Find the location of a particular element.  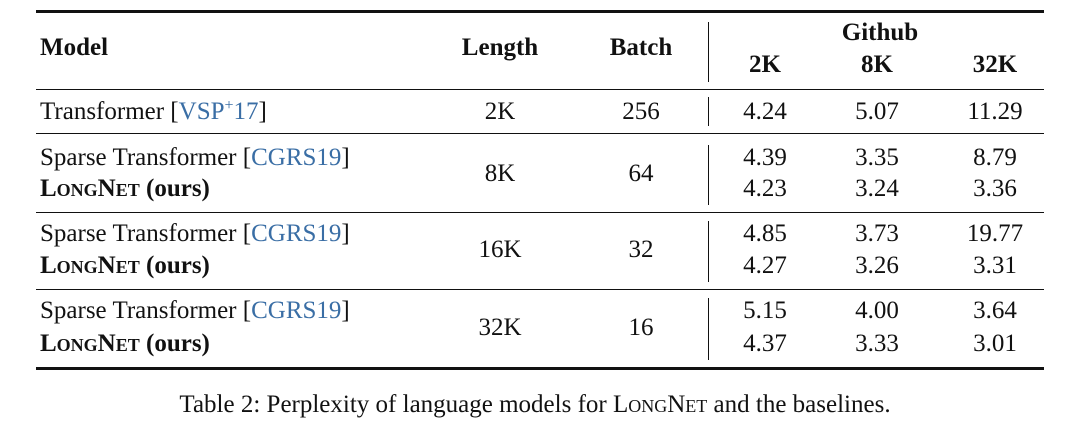

cell: 4.24 is located at coordinates (765, 111).